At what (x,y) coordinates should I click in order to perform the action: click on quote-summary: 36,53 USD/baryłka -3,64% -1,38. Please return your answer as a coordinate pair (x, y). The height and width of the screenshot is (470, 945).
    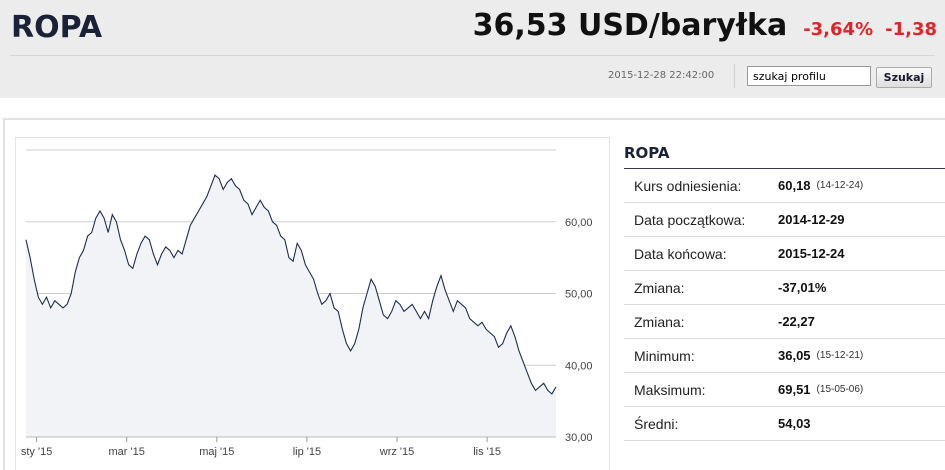
    Looking at the image, I should click on (705, 25).